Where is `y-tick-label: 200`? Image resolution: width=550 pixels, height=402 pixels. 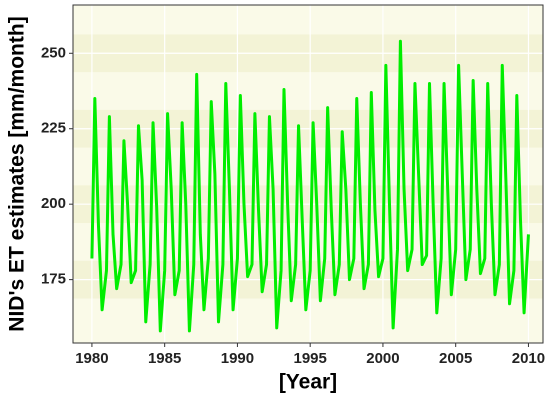 y-tick-label: 200 is located at coordinates (53, 203).